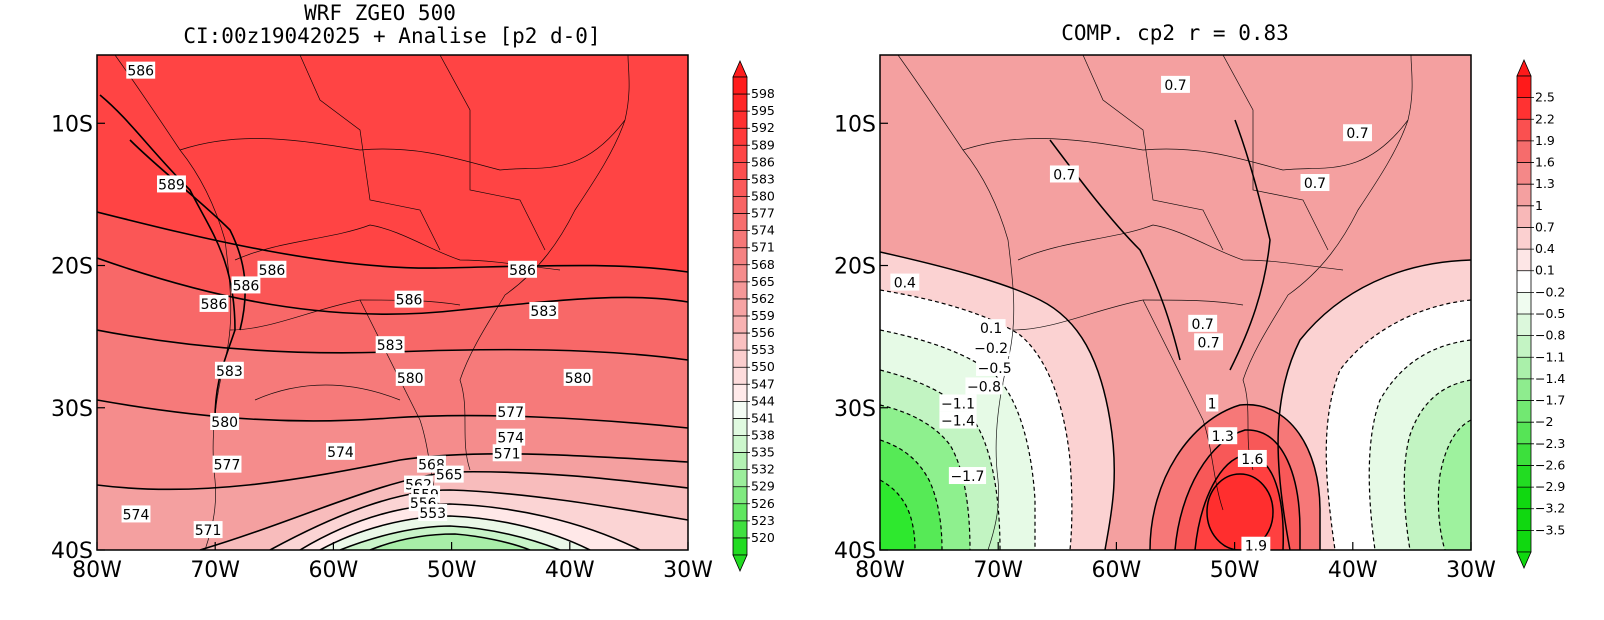  Describe the element at coordinates (1550, 291) in the screenshot. I see `colorbar-tick-label: −0.2` at that location.